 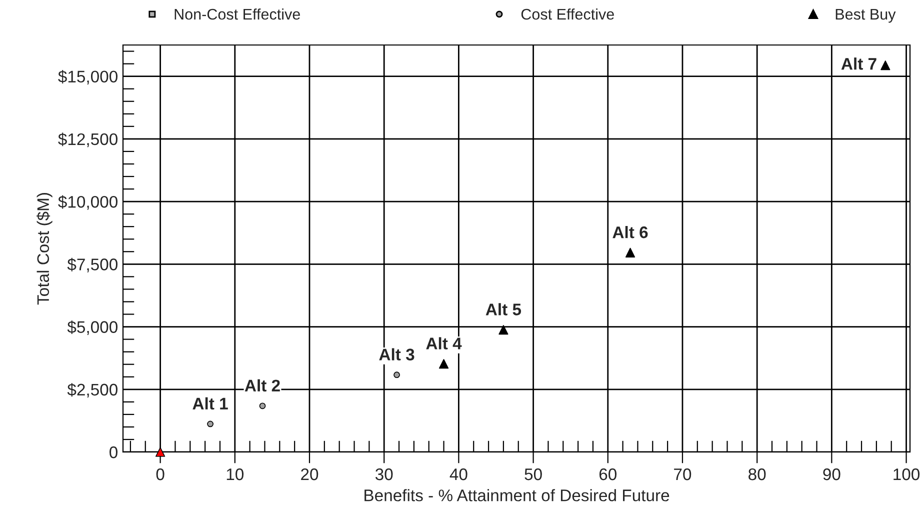 What do you see at coordinates (92, 390) in the screenshot?
I see `y-tick-label: $2,500` at bounding box center [92, 390].